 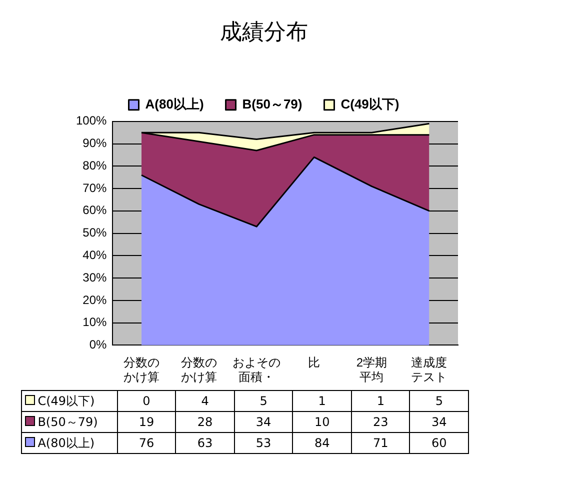 What do you see at coordinates (380, 422) in the screenshot?
I see `data-label: 23` at bounding box center [380, 422].